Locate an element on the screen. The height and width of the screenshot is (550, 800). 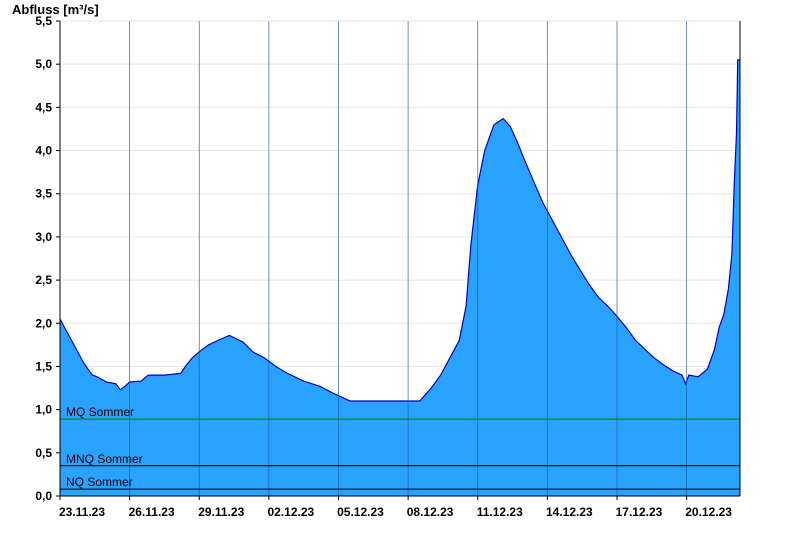
y-tick-label: 3,5 is located at coordinates (43, 194).